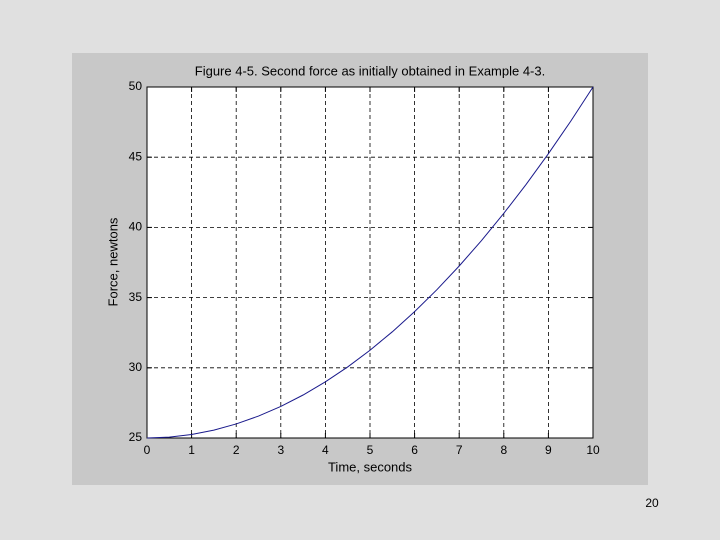  What do you see at coordinates (136, 227) in the screenshot?
I see `y-tick-label: 40` at bounding box center [136, 227].